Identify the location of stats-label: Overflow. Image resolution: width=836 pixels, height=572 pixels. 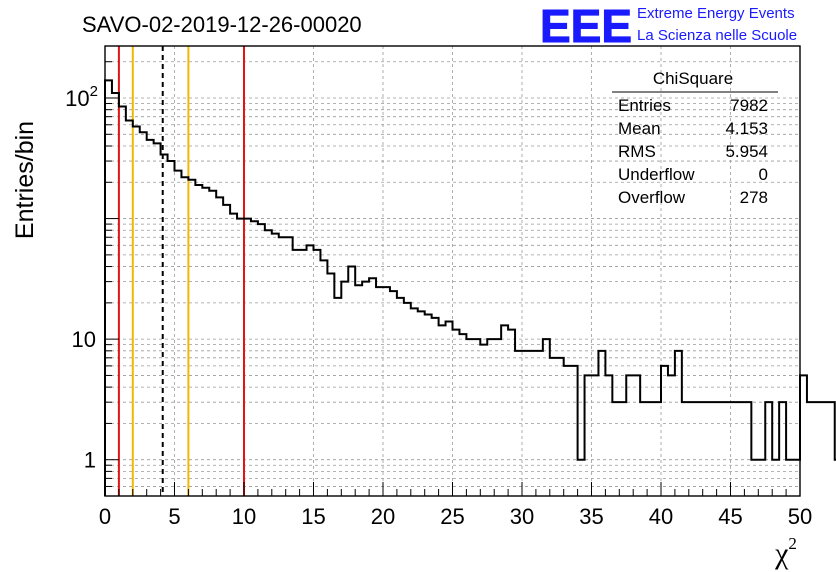
(652, 197).